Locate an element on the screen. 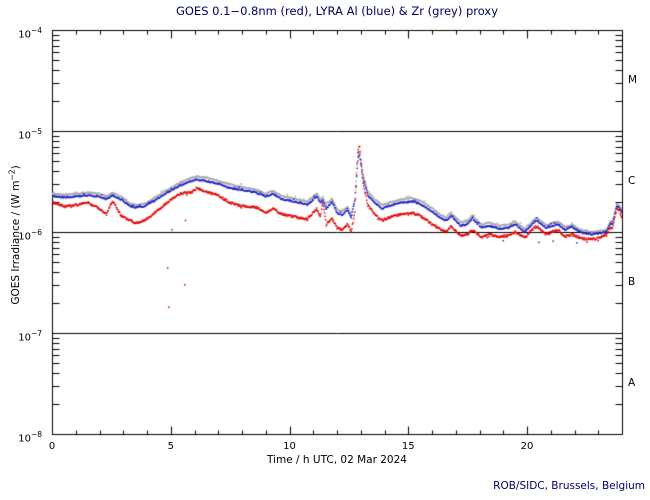 This screenshot has width=650, height=500. credit-text: ROB/SIDC, Brussels, Belgium is located at coordinates (569, 486).